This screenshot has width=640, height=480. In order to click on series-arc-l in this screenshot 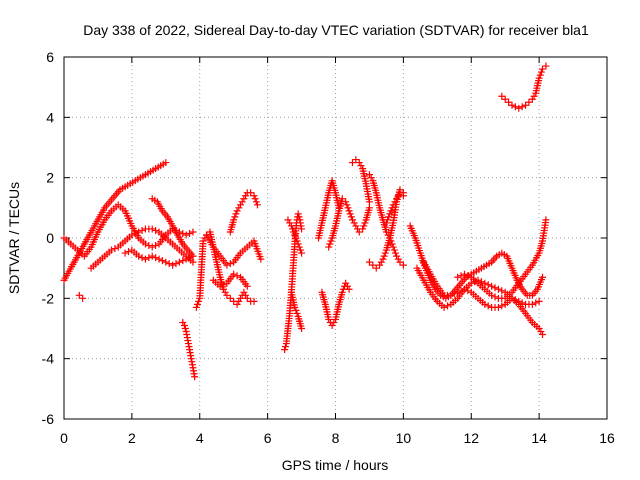, I will do `click(293, 282)`.